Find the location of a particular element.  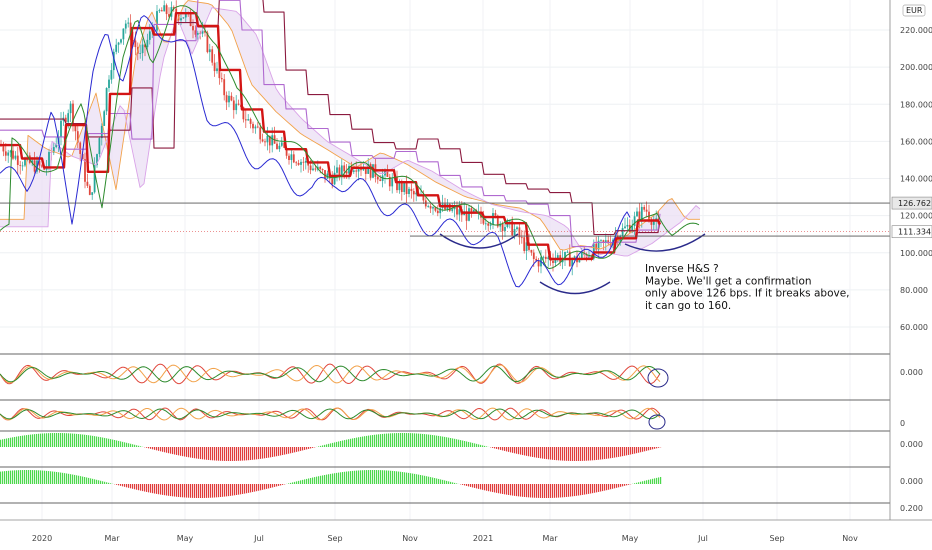

head-shoulders-arcs is located at coordinates (572, 264).